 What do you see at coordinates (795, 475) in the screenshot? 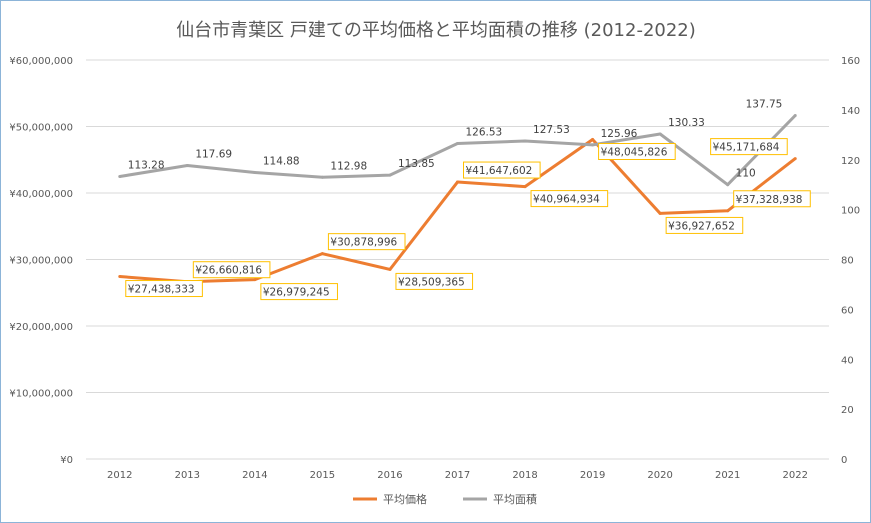
I see `x-tick-label: 2022` at bounding box center [795, 475].